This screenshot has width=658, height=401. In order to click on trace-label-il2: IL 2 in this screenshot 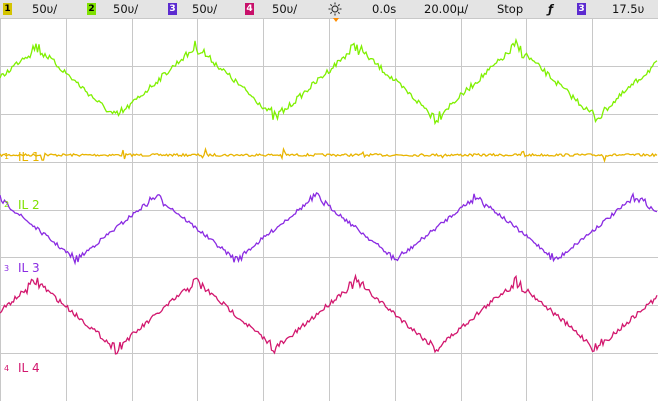, I will do `click(29, 205)`.